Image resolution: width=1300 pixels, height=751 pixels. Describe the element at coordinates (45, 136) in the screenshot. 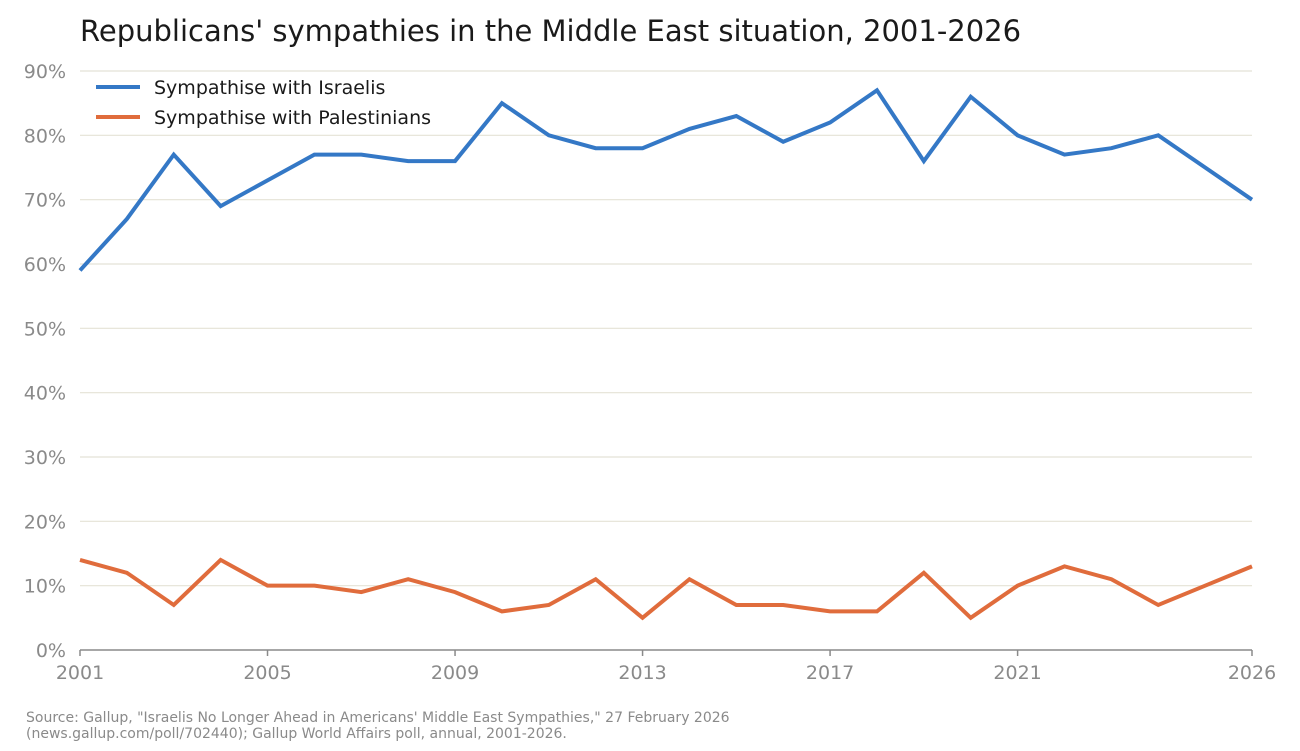

I see `y-tick-label: 80%` at that location.